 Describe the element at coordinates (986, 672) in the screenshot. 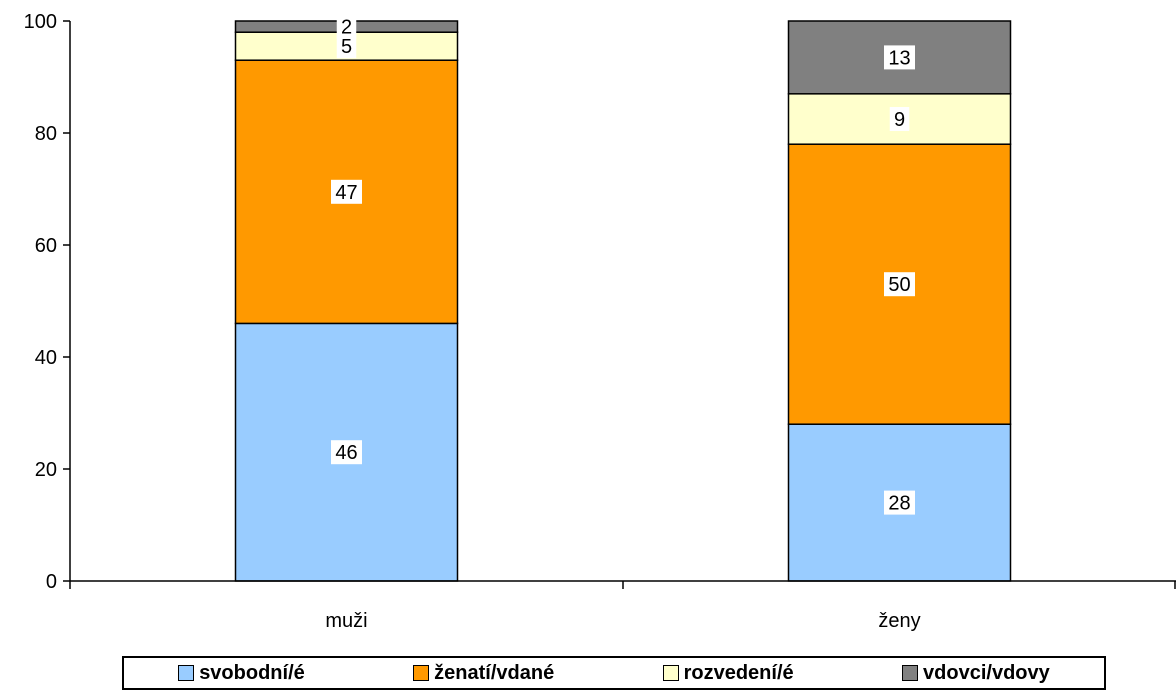

I see `legend-label-3: vdovci/vdovy` at that location.